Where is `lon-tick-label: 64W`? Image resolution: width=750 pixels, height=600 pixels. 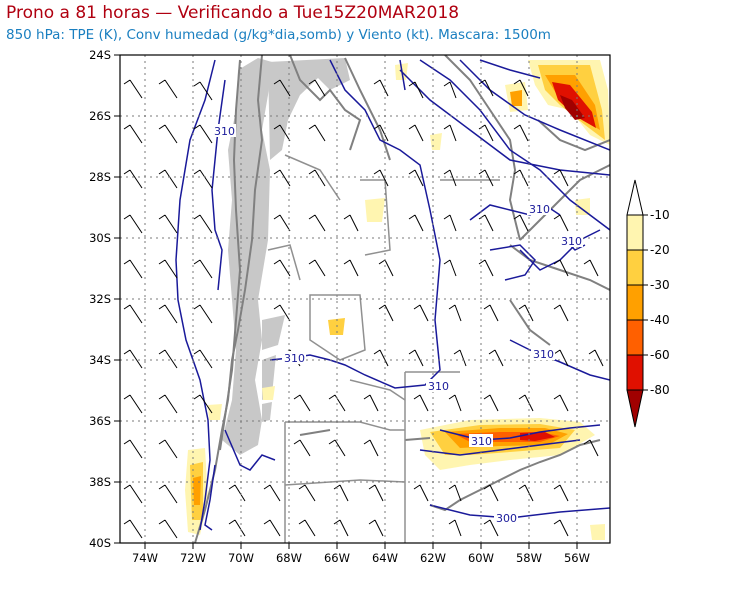 lon-tick-label: 64W is located at coordinates (385, 558).